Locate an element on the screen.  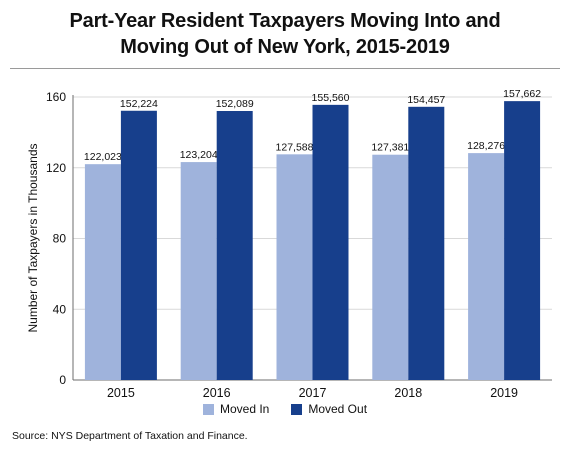
data-label-moved-in-2015: 122,023 is located at coordinates (103, 157).